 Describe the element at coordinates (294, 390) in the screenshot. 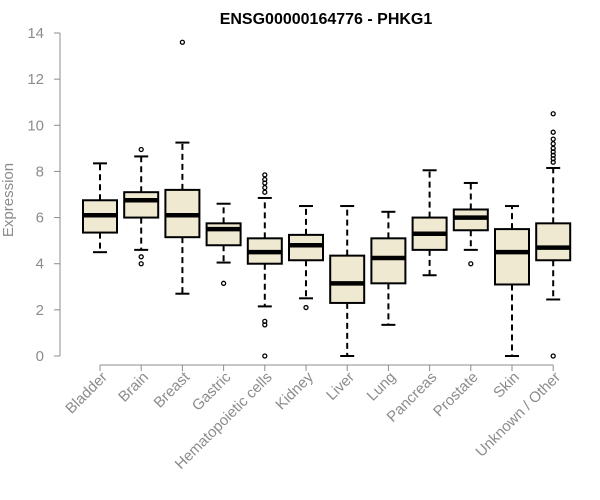

I see `x-tick-label: Kidney` at that location.